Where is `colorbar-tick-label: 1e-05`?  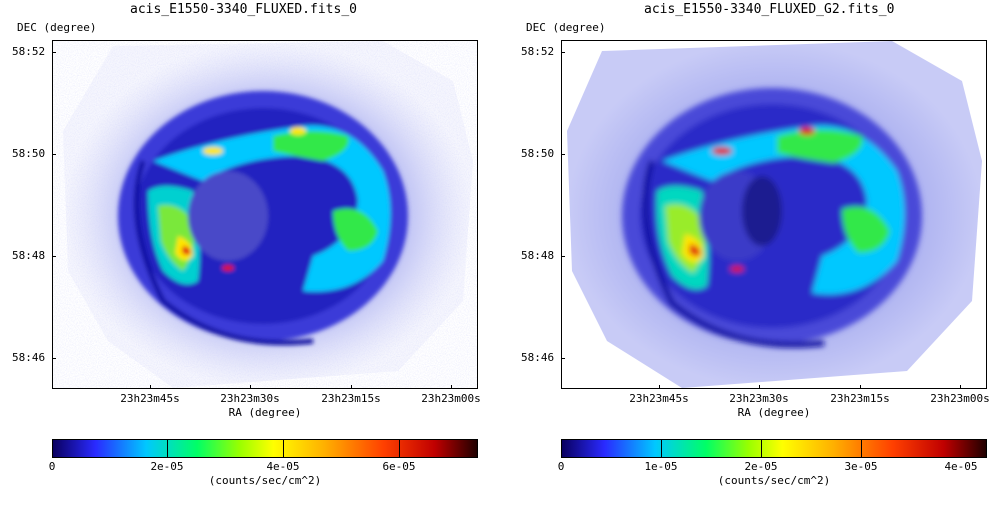
colorbar-tick-label: 1e-05 is located at coordinates (661, 466).